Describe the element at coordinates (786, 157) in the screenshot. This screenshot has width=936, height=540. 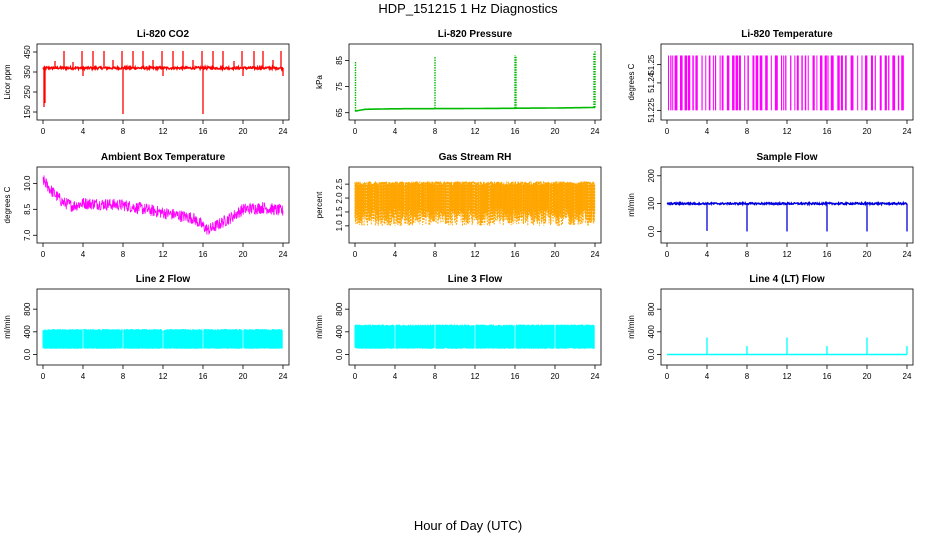
I see `chart-title: Sample Flow` at that location.